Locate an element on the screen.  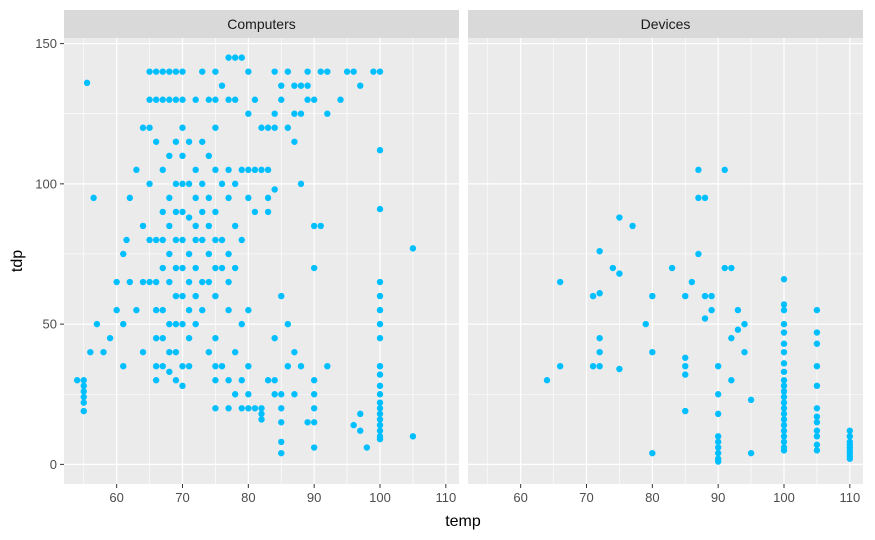
strip-label-computers: Computers is located at coordinates (261, 24).